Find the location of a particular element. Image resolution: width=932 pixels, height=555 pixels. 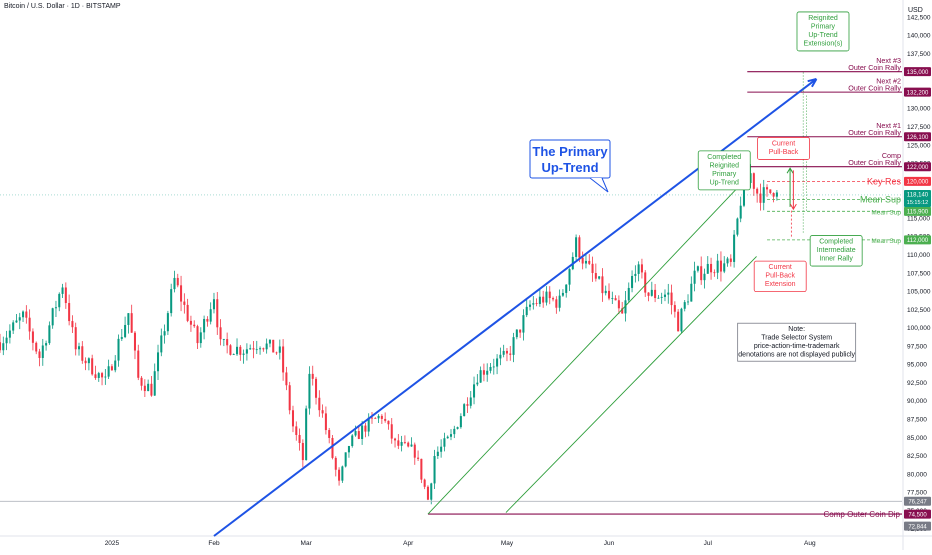

channel-lower is located at coordinates (631, 384).